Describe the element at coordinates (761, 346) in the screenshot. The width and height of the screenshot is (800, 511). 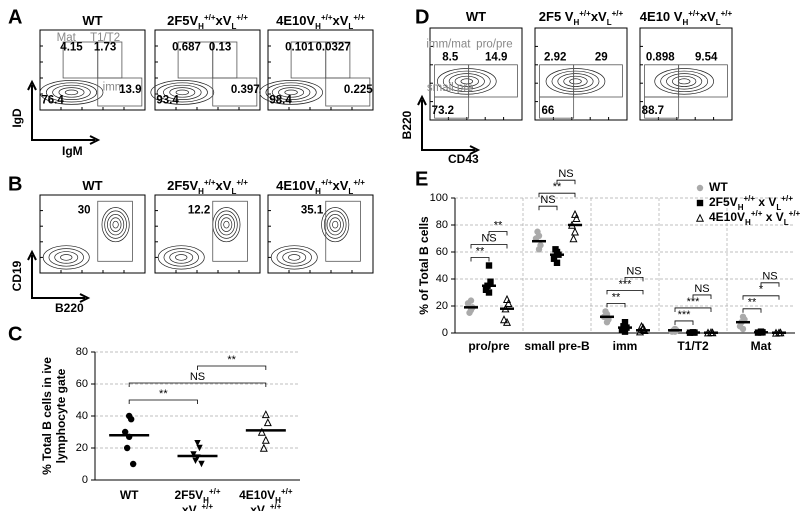
I see `x-tick-label: Mat` at that location.